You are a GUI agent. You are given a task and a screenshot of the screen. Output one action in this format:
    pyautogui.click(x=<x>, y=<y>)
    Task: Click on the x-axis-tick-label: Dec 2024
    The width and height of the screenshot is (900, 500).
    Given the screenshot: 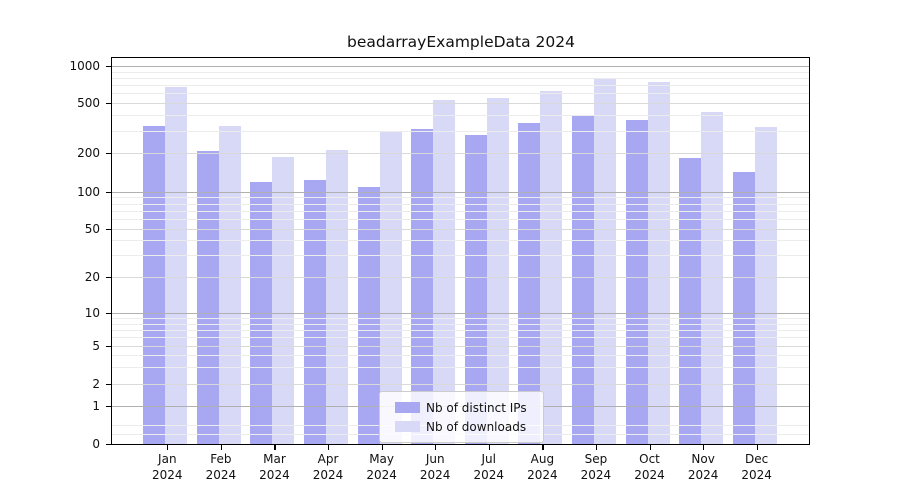 What is the action you would take?
    pyautogui.click(x=756, y=466)
    